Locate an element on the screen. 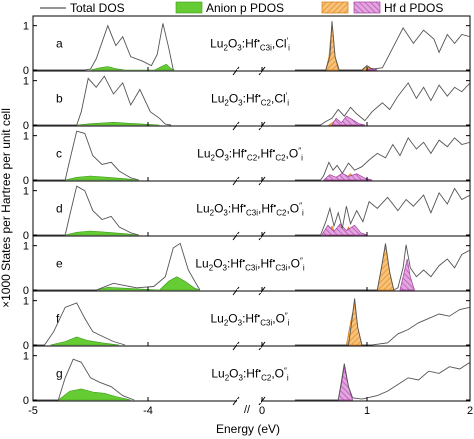 The image size is (474, 439). legend-swatch-anion is located at coordinates (189, 7).